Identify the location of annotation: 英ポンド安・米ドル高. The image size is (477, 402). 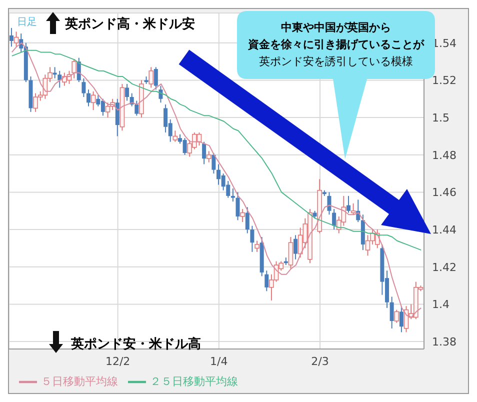
(136, 344).